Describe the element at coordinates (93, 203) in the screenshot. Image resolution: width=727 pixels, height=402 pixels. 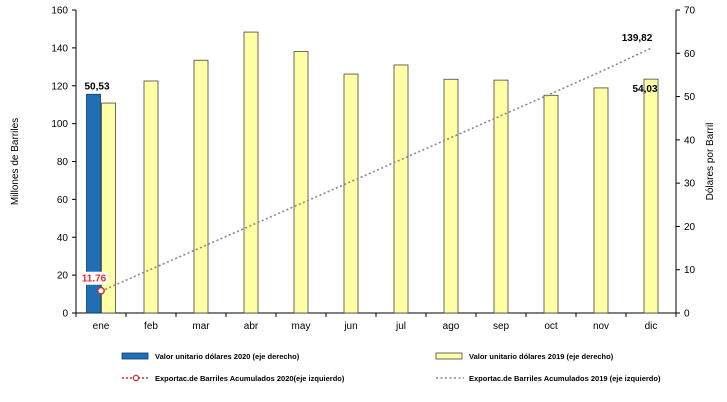
I see `bar-2020` at that location.